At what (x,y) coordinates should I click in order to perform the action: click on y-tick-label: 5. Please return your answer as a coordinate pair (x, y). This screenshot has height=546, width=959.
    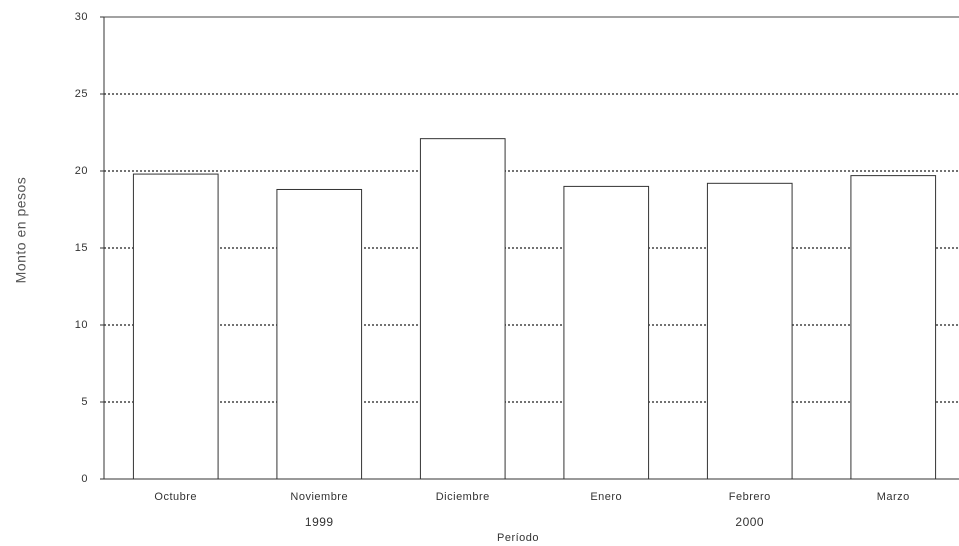
    Looking at the image, I should click on (84, 402).